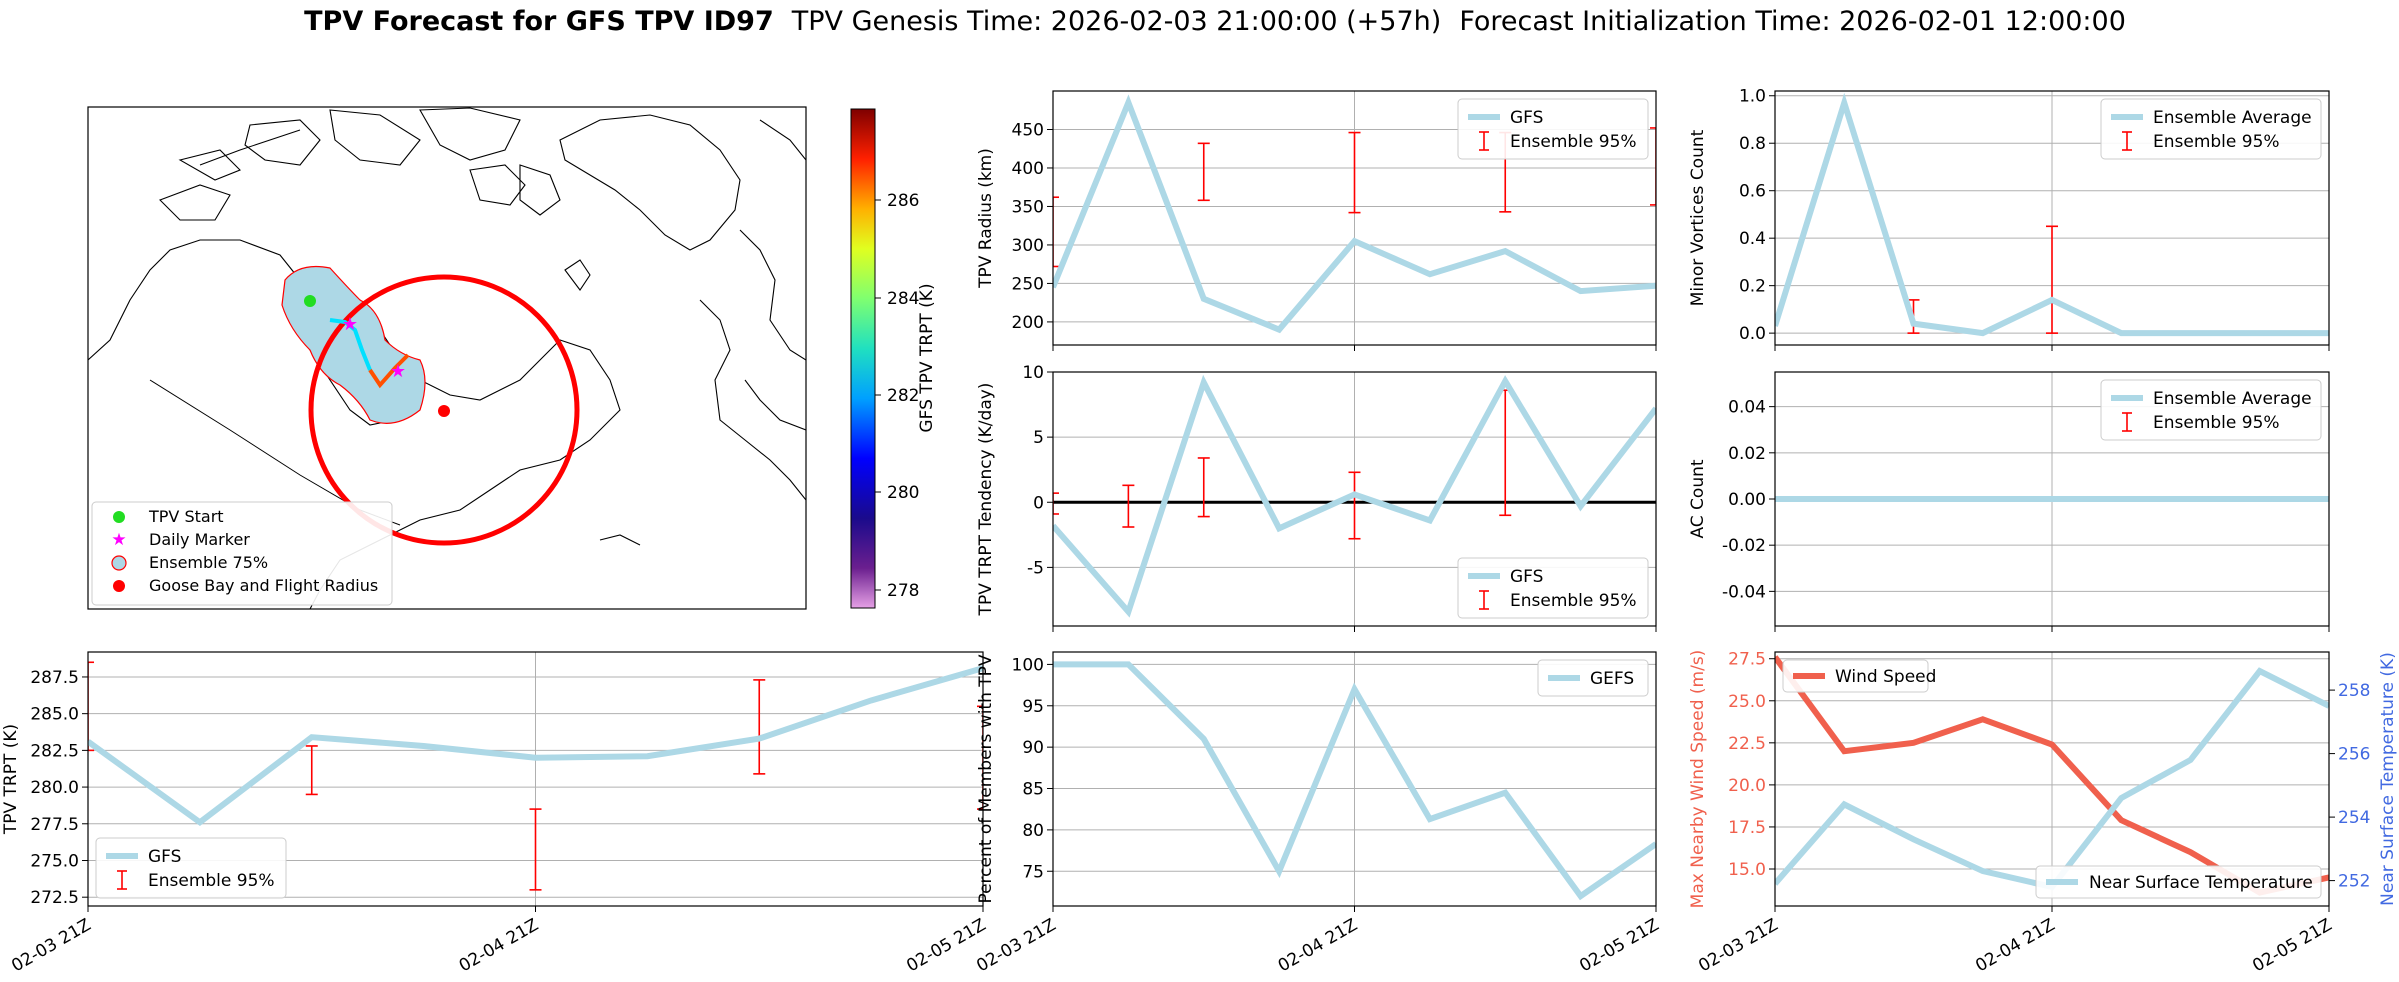  What do you see at coordinates (1028, 284) in the screenshot?
I see `y-tick-label: 250` at bounding box center [1028, 284].